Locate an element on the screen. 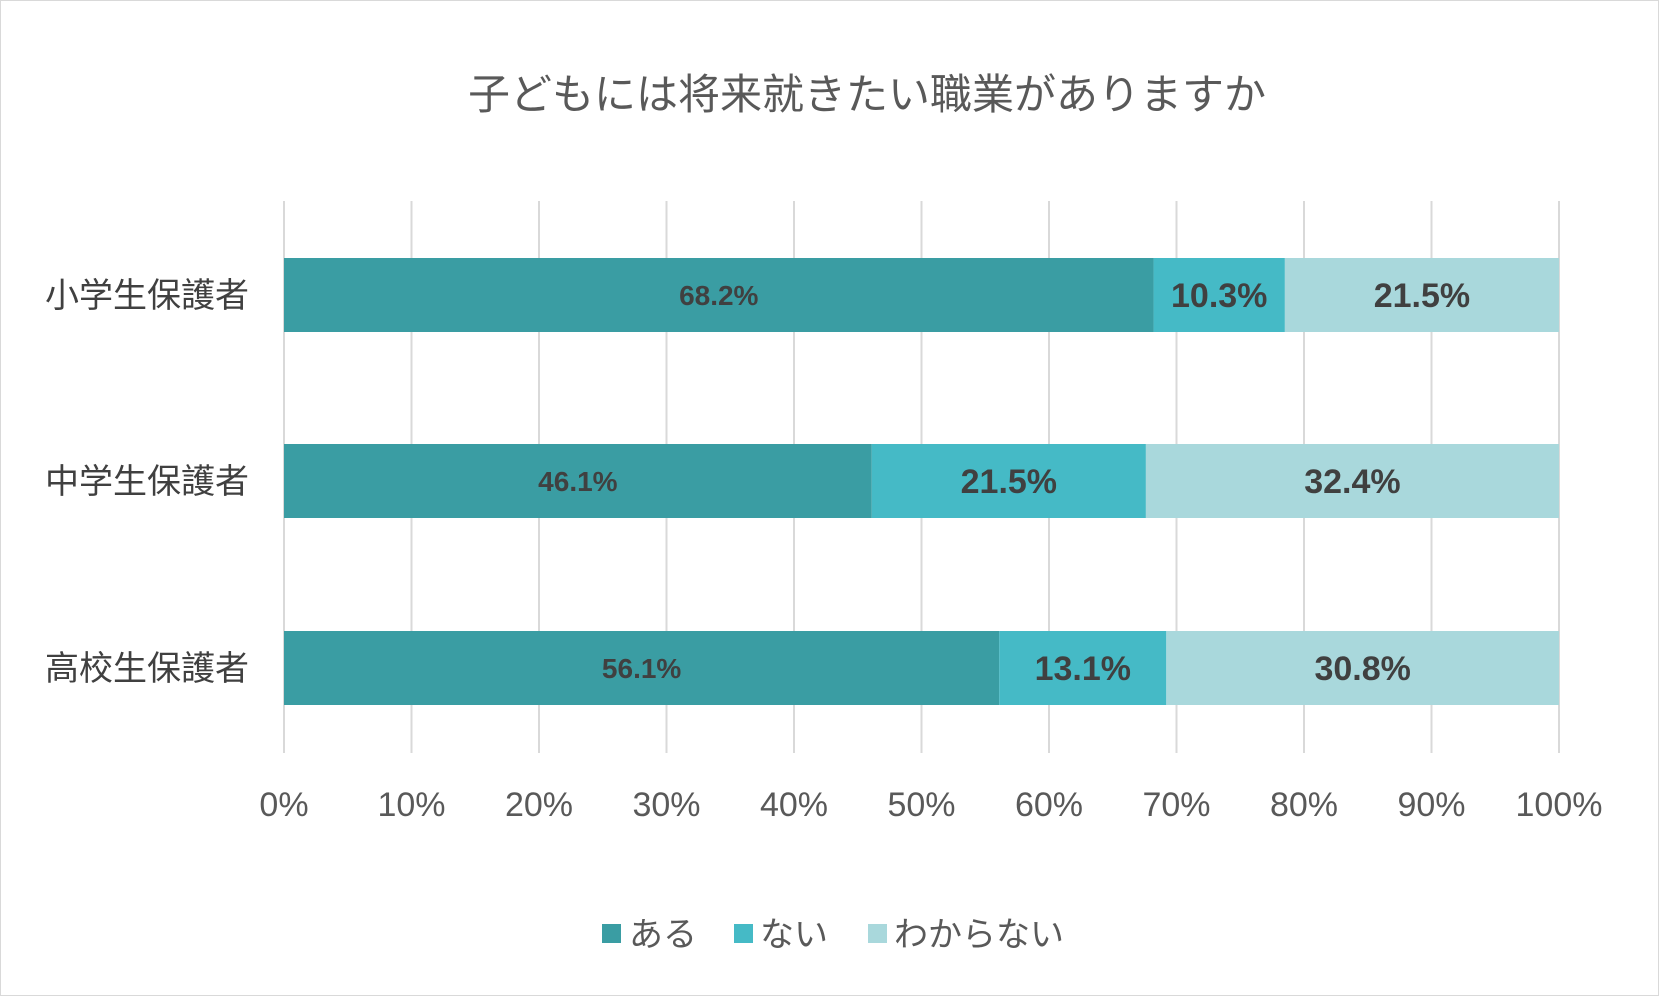  legend-label: わからない is located at coordinates (979, 935).